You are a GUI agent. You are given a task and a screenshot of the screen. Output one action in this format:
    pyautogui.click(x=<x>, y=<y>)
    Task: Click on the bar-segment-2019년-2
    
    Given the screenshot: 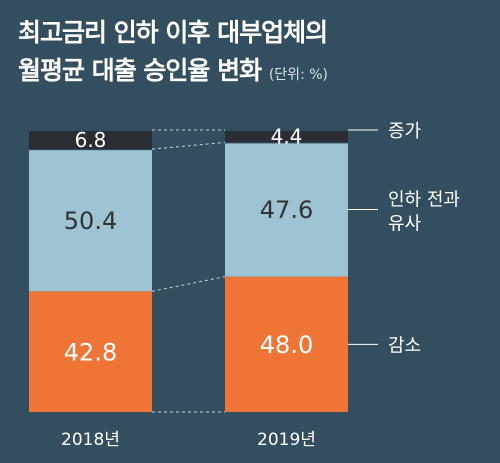 What is the action you would take?
    pyautogui.click(x=286, y=137)
    